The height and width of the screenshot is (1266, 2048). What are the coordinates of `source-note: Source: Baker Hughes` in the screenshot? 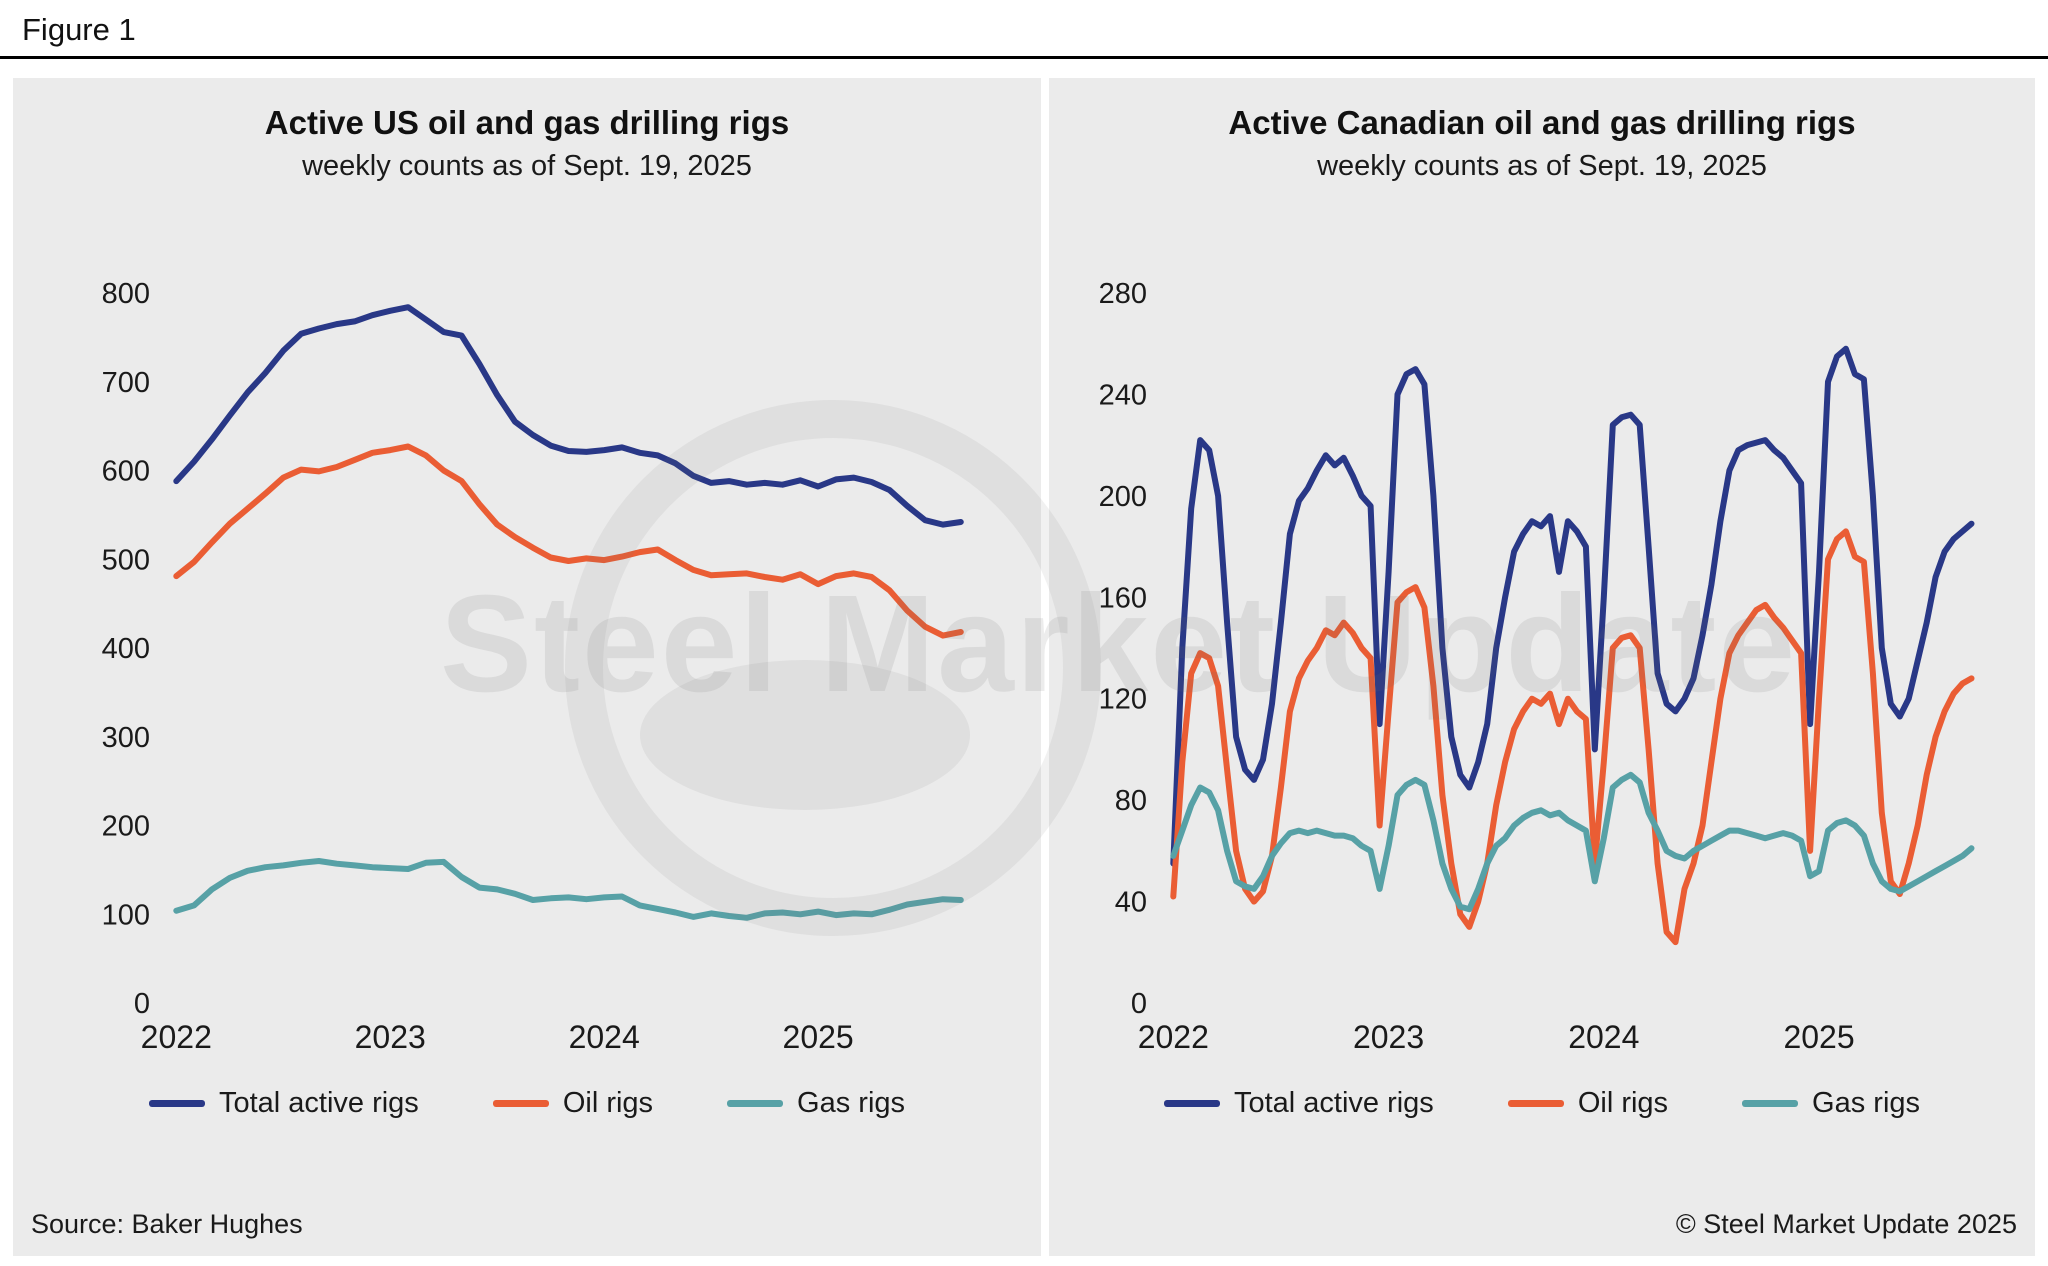 It's located at (167, 1224).